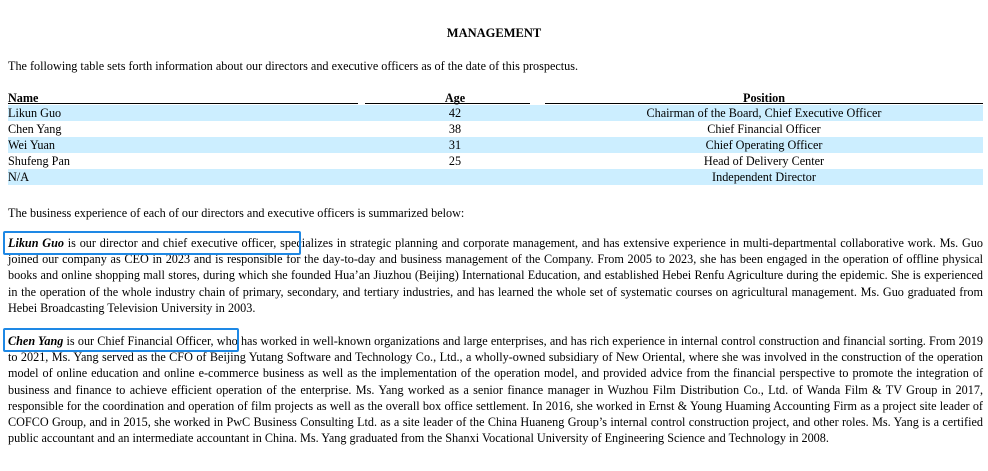  I want to click on header-name: Name, so click(23, 98).